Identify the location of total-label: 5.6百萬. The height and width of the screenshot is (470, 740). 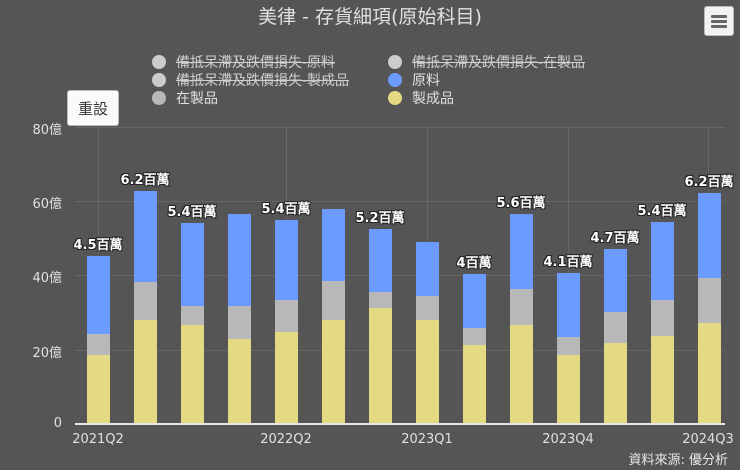
(521, 203).